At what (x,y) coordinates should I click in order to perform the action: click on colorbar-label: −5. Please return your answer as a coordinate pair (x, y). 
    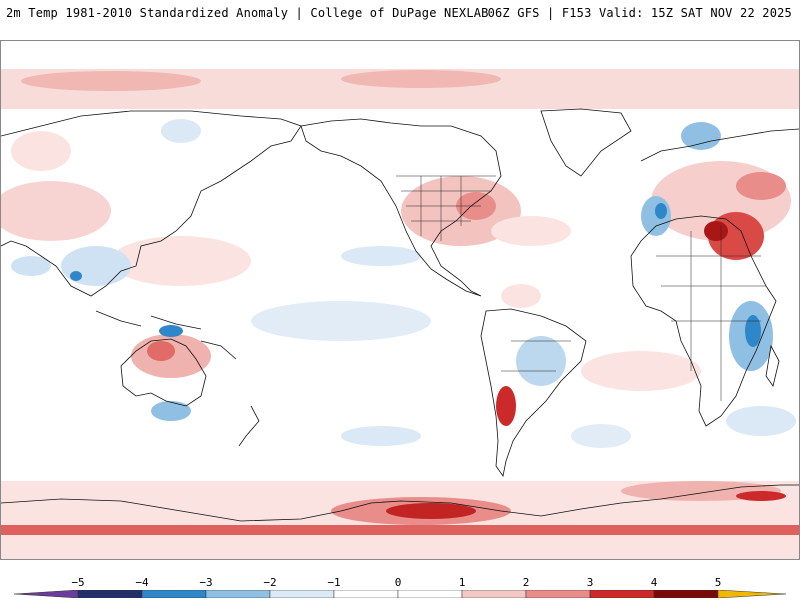
    Looking at the image, I should click on (78, 582).